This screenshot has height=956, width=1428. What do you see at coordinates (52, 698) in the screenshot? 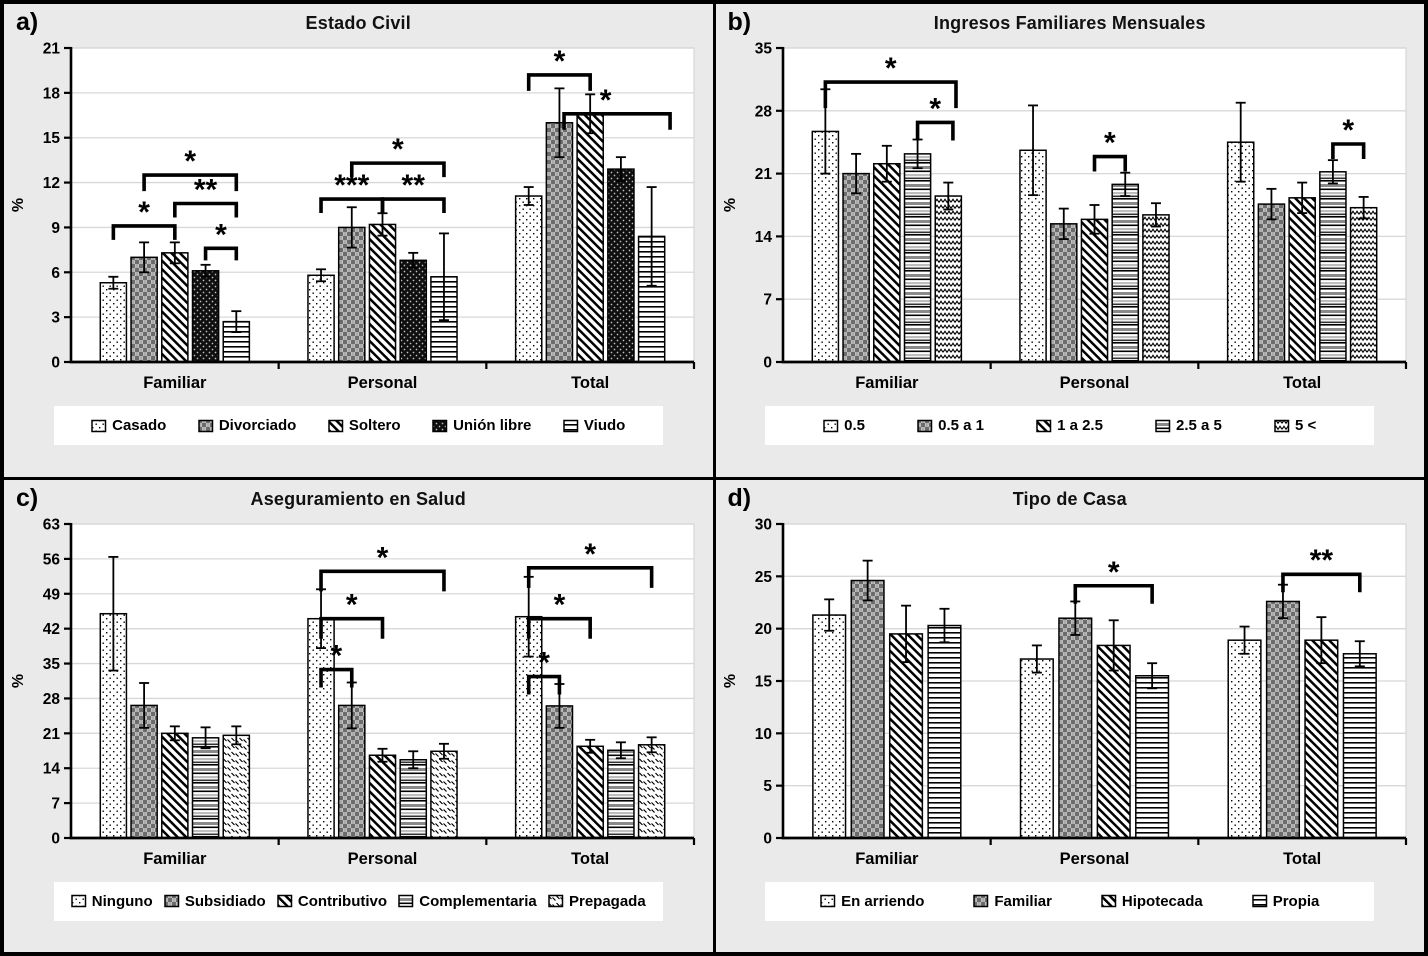
I see `y-tick-label: 28` at bounding box center [52, 698].